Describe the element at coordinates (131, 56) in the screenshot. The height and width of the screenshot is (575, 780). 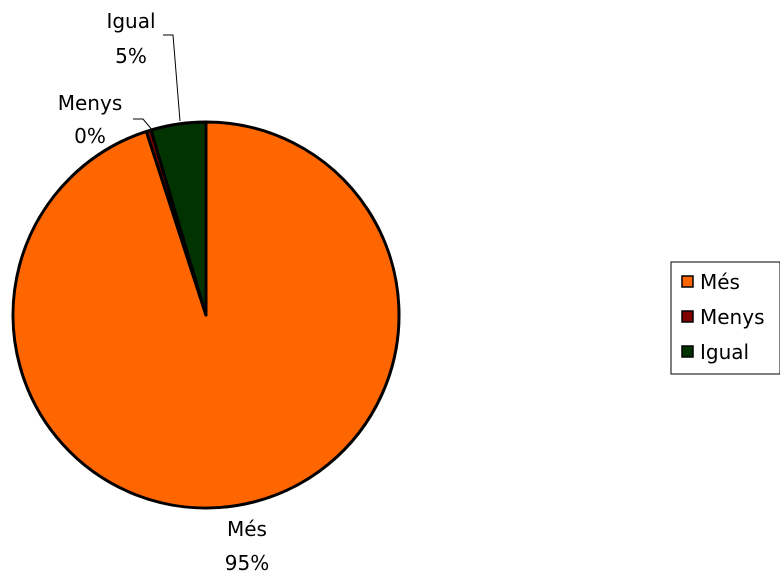
I see `data-label-igual-percent: 5%` at that location.